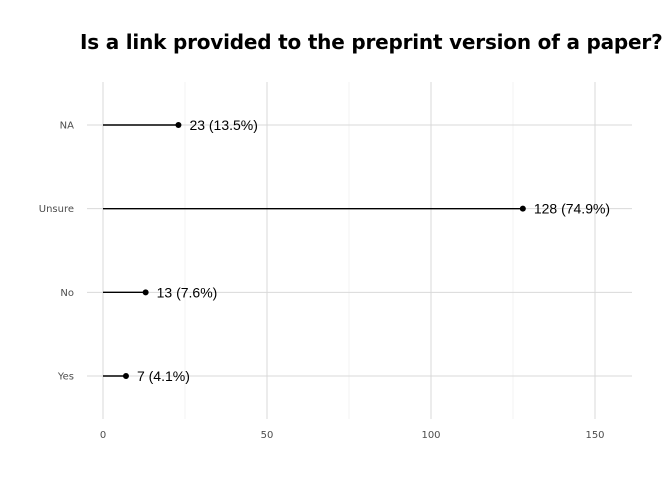 The width and height of the screenshot is (672, 480). Describe the element at coordinates (430, 435) in the screenshot. I see `x-tick-label: 100` at that location.